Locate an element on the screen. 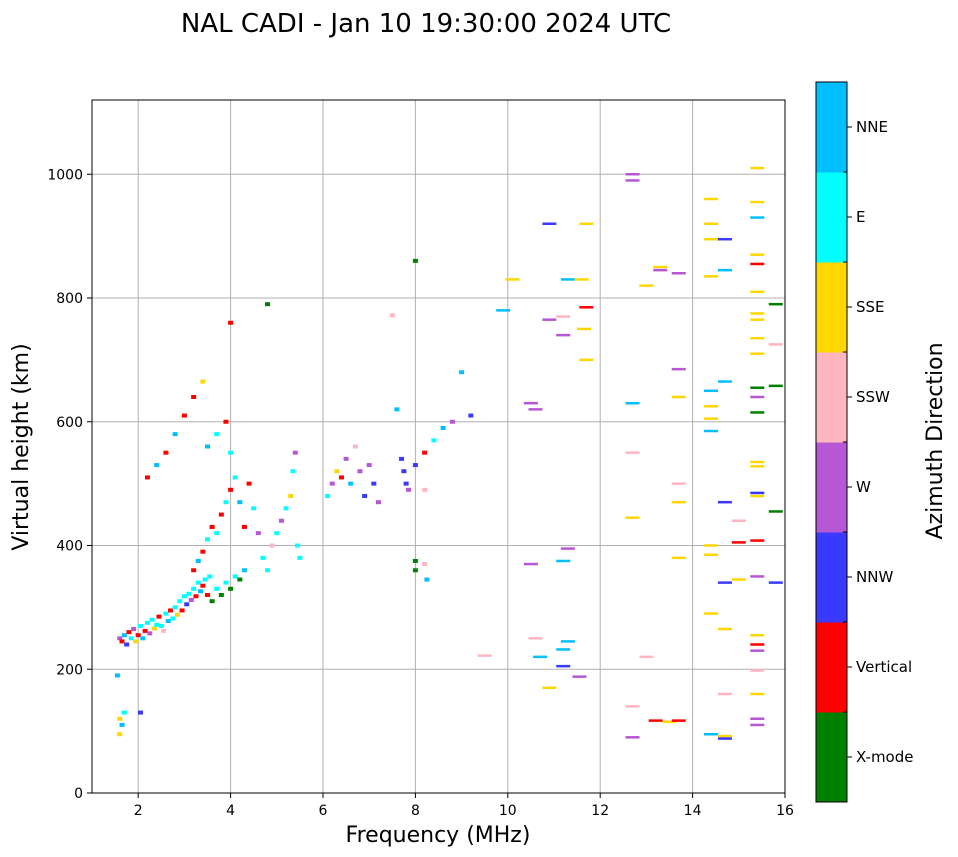 This screenshot has width=958, height=857. colorbar-tick-label: SSE is located at coordinates (870, 307).